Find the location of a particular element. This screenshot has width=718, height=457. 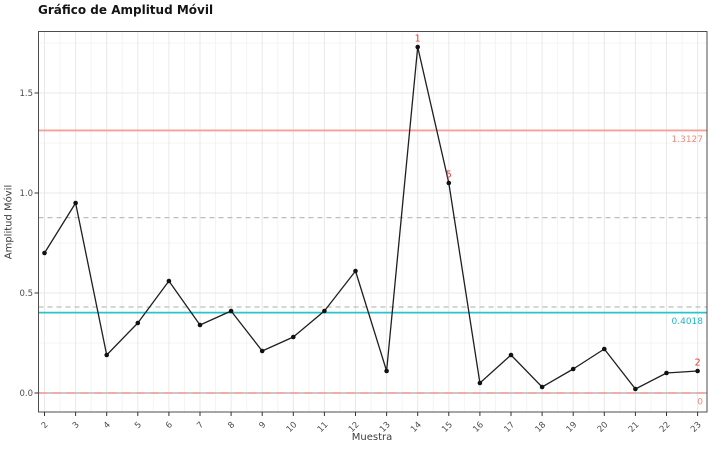

x-tick-label: 4 is located at coordinates (107, 425).